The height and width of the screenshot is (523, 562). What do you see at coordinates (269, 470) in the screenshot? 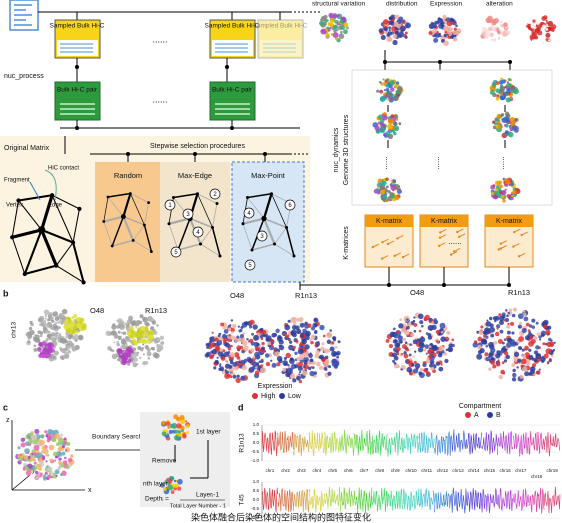
I see `label: chr1` at bounding box center [269, 470].